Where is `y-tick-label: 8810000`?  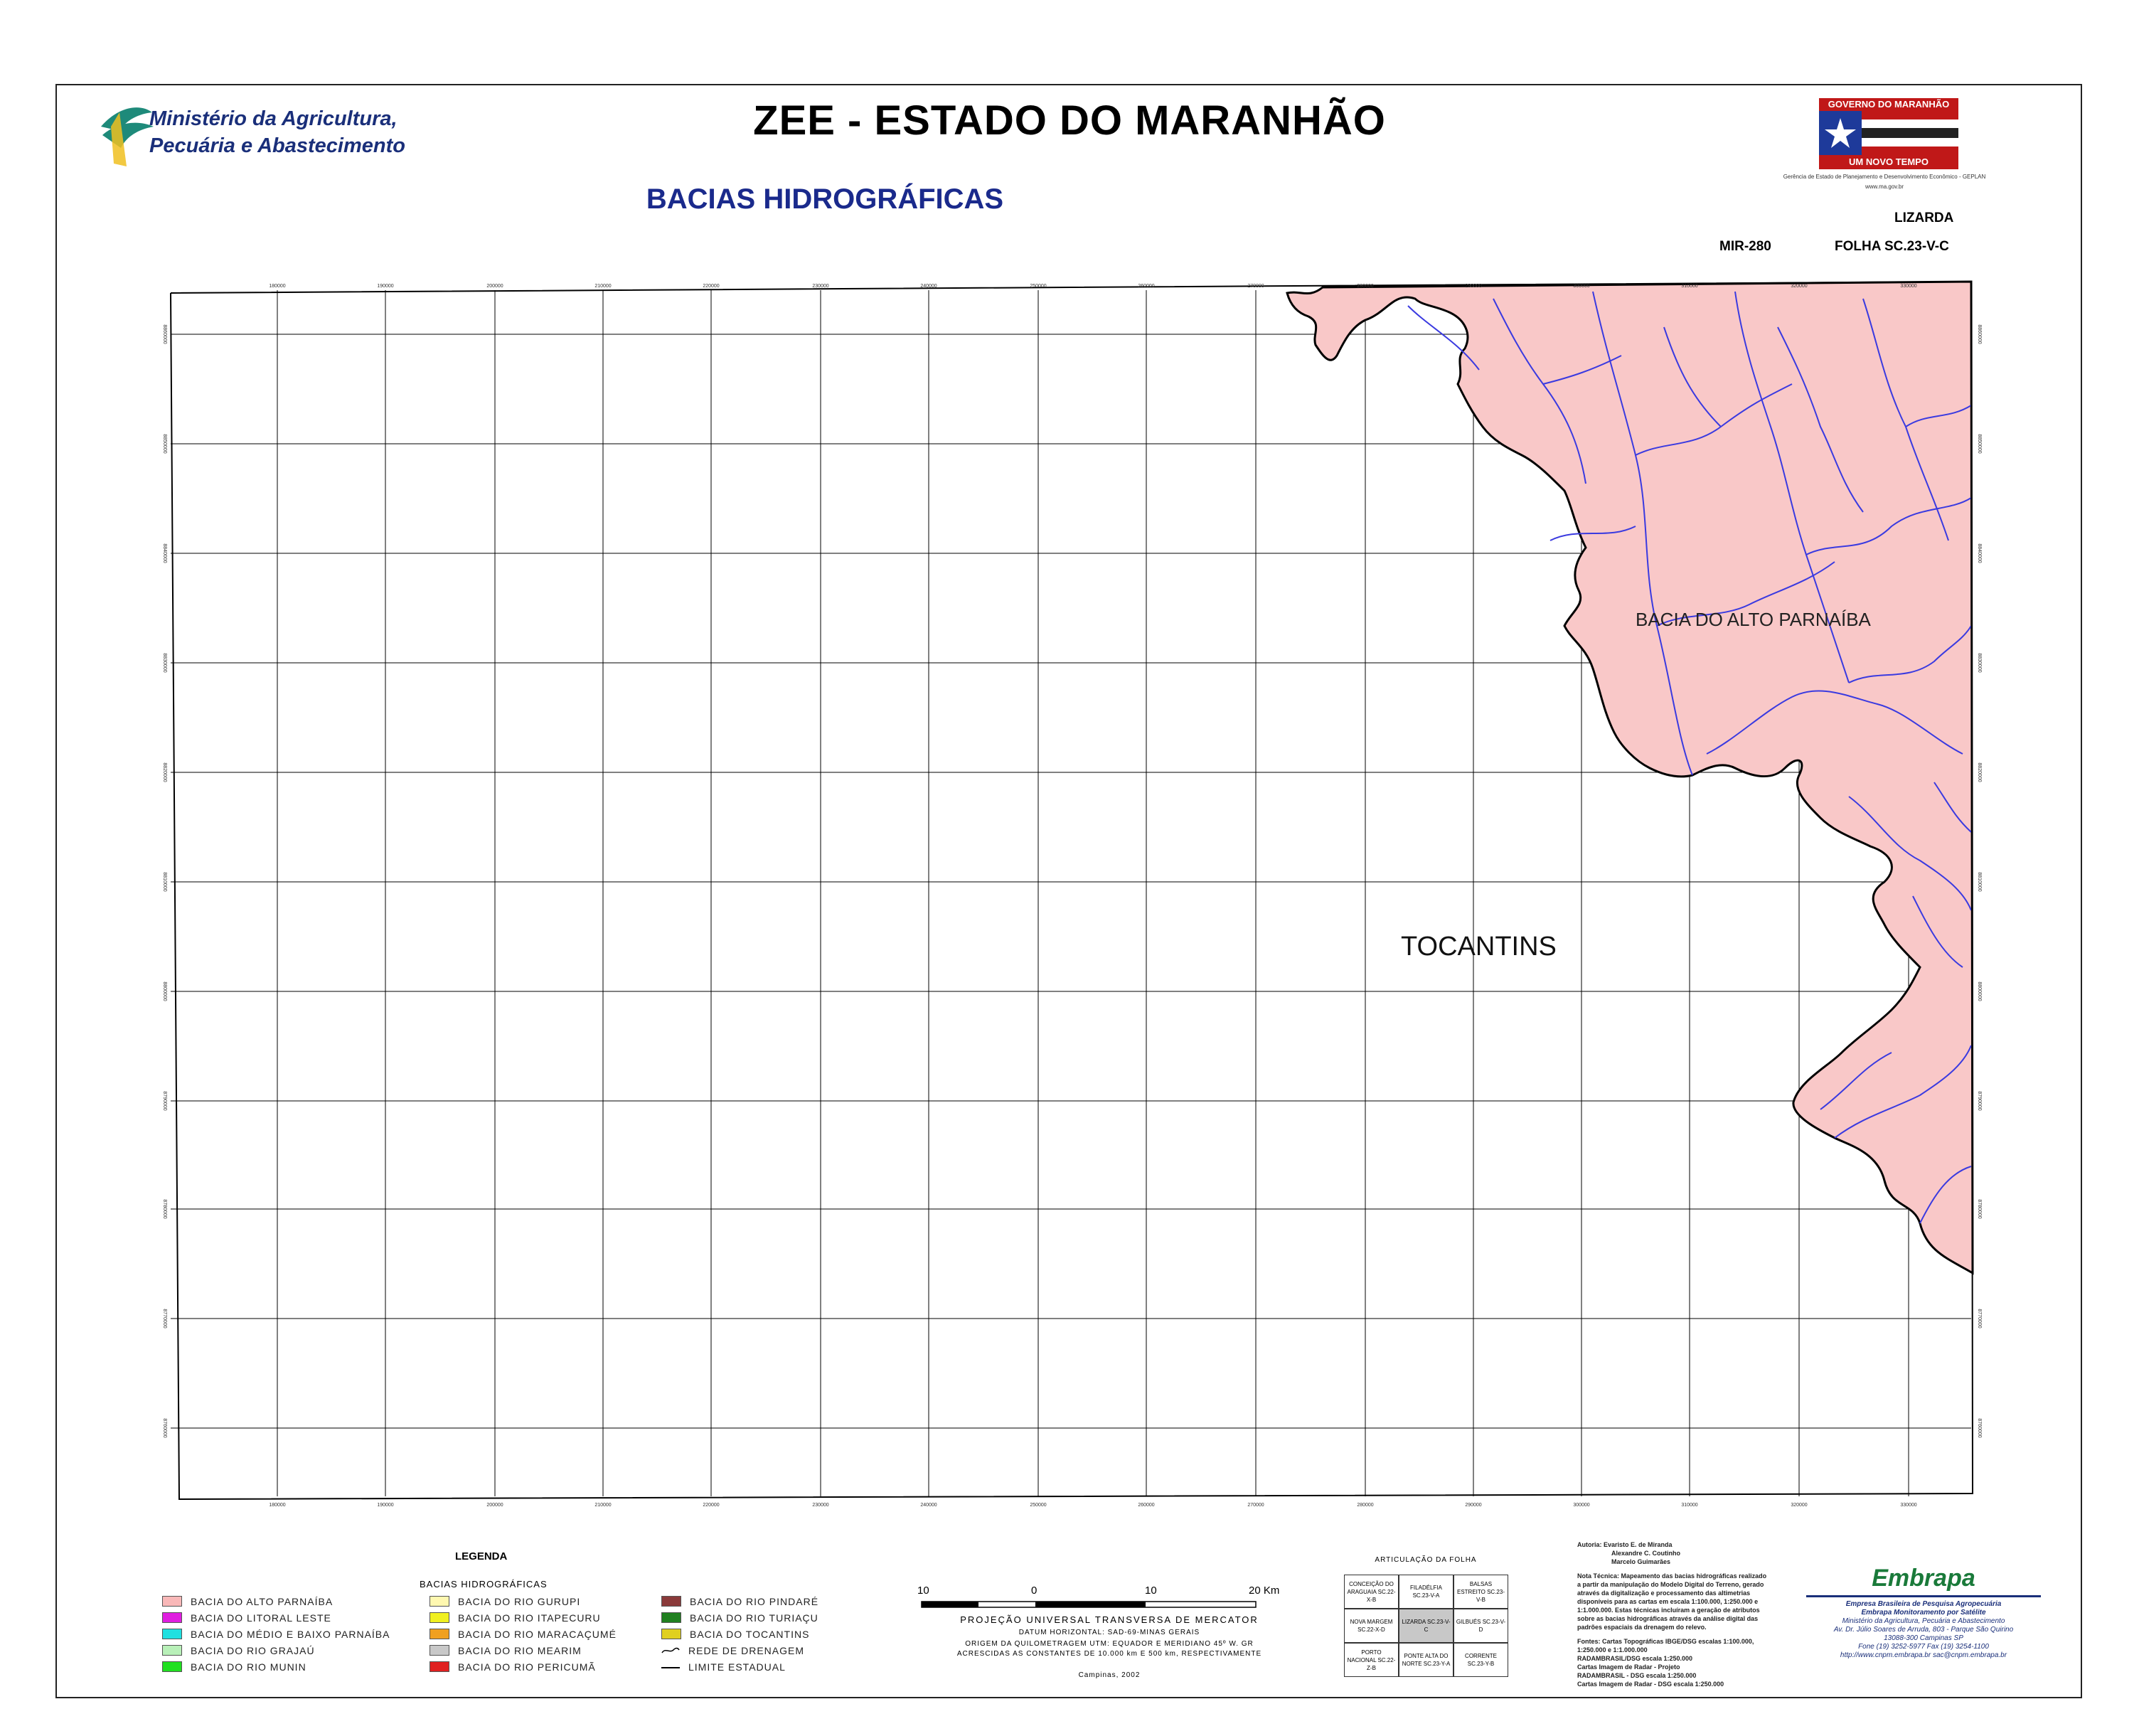
y-tick-label: 8810000 is located at coordinates (164, 881).